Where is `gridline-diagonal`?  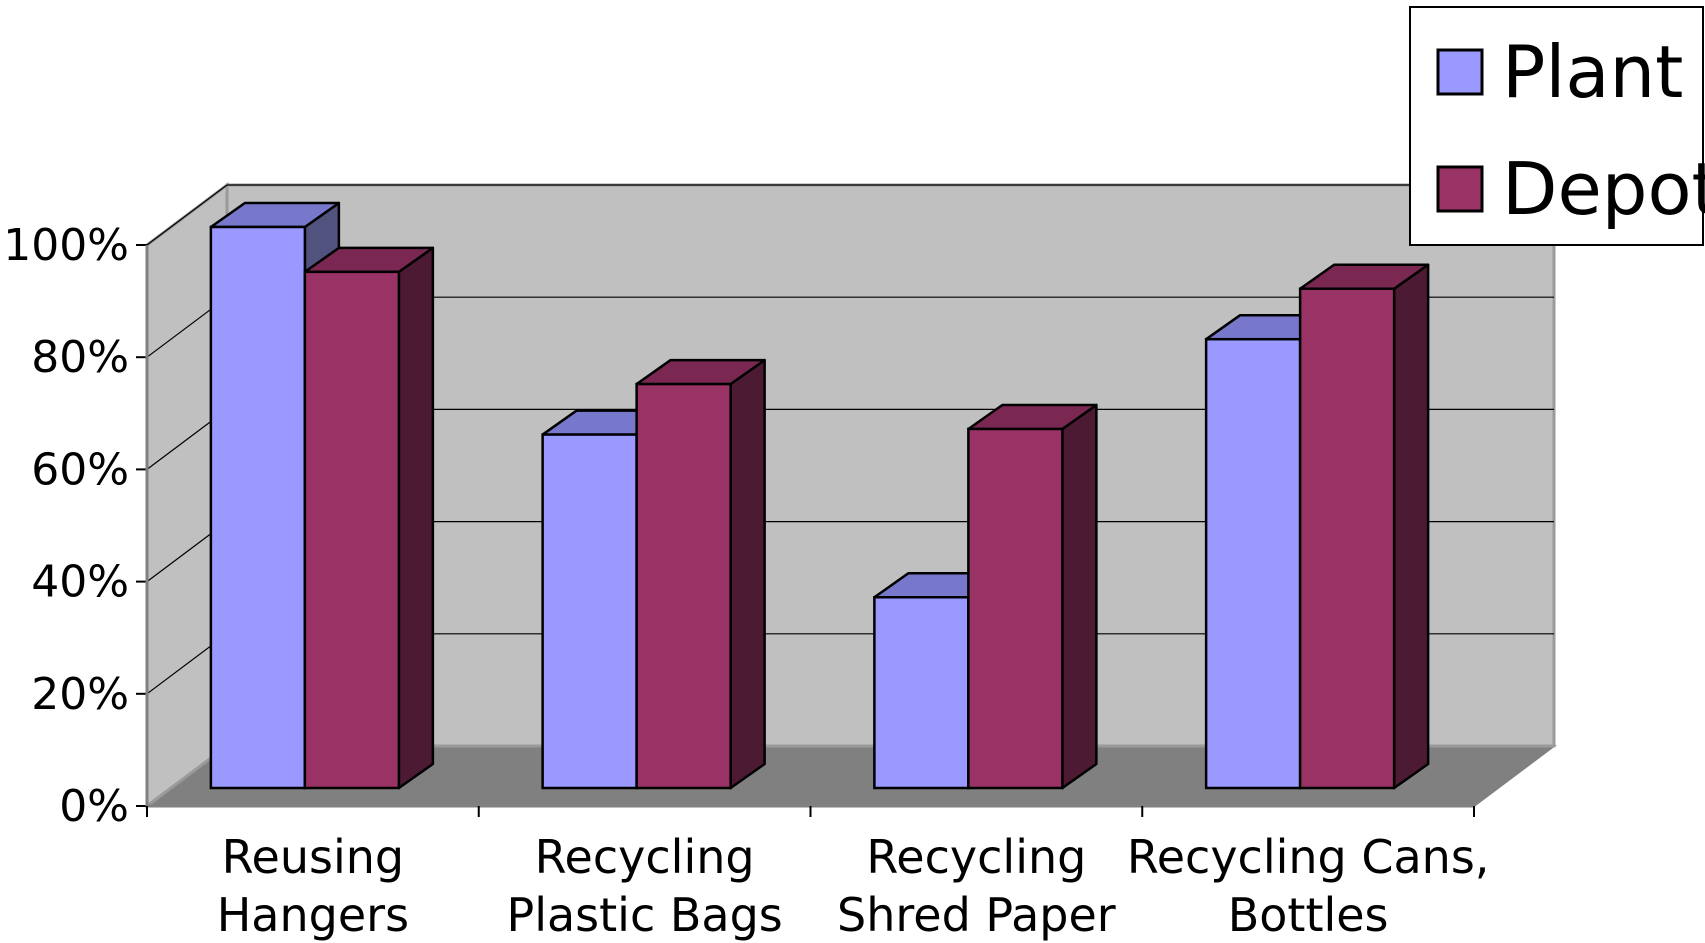
gridline-diagonal is located at coordinates (187, 215).